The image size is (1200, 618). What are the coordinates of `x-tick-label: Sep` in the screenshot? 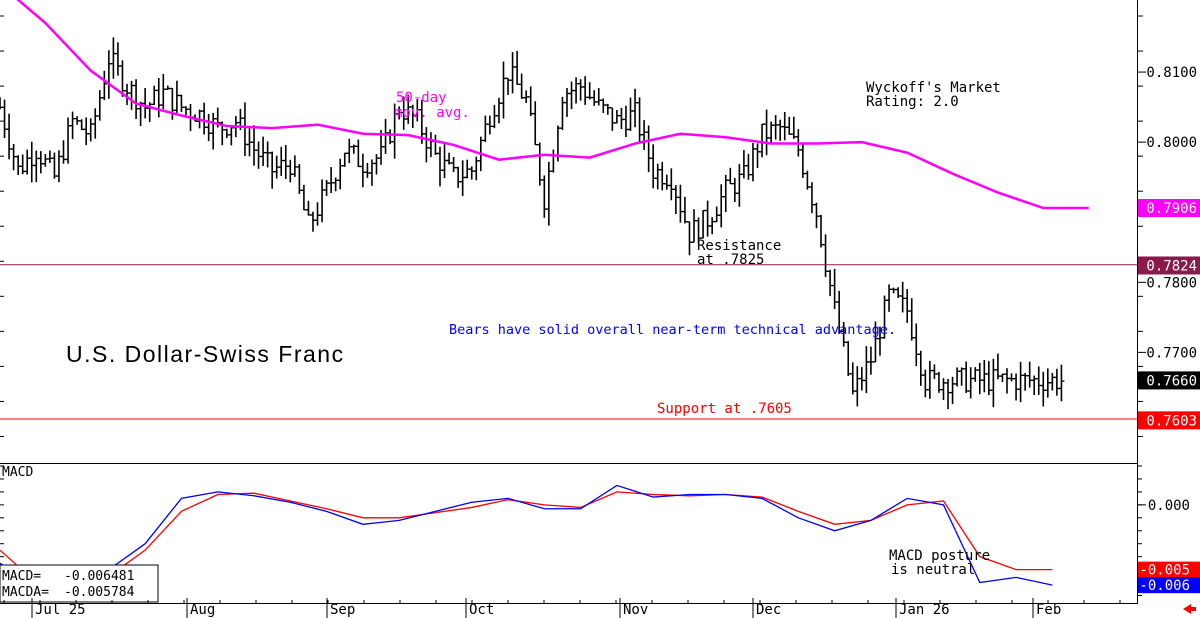 It's located at (342, 610).